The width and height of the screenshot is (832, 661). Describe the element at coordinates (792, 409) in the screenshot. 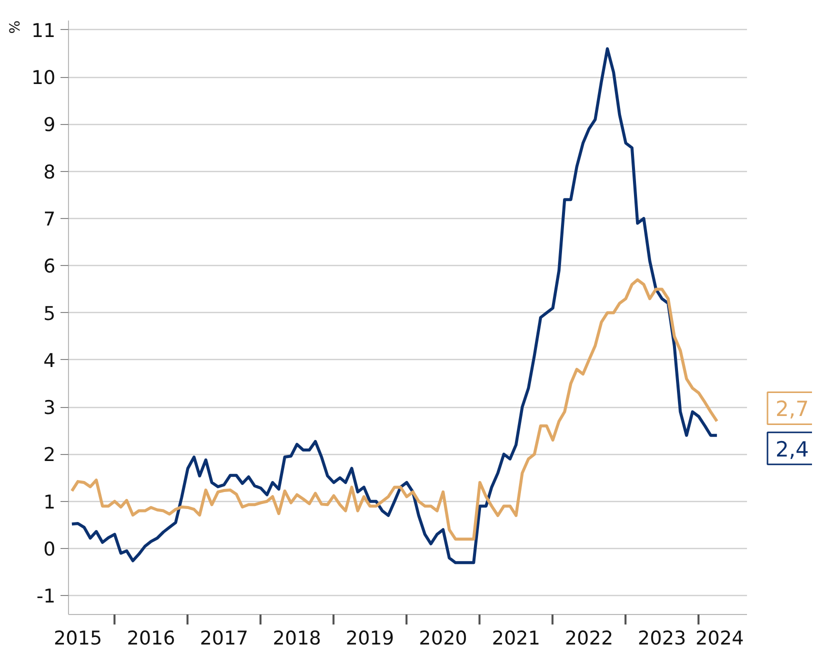

I see `annotation: 2,7` at that location.